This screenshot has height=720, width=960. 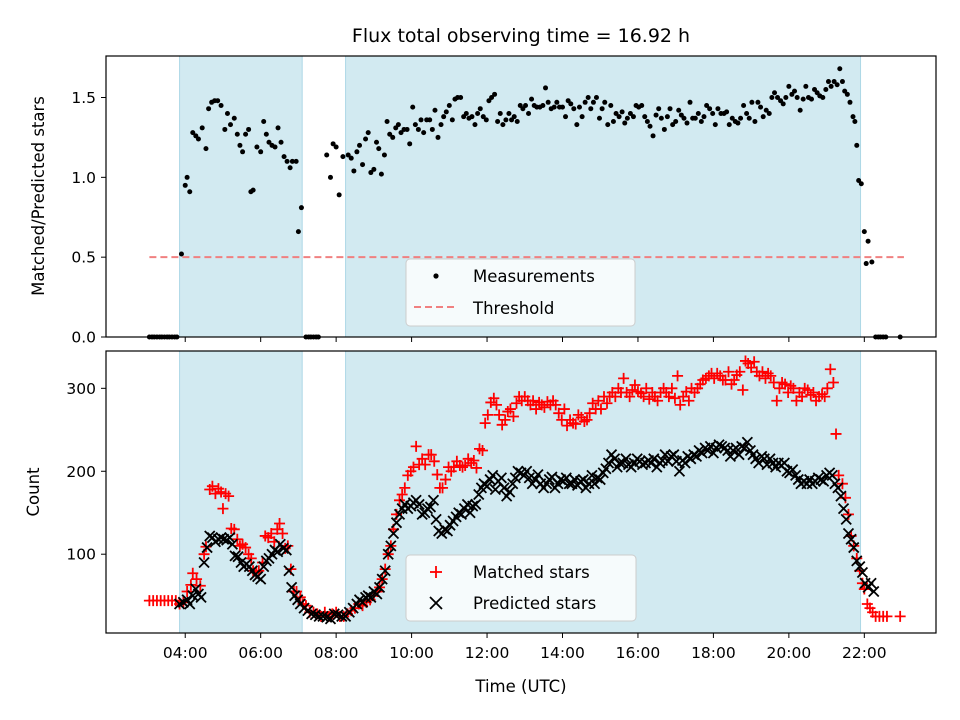 What do you see at coordinates (185, 653) in the screenshot?
I see `x-tick-label: 04:00` at bounding box center [185, 653].